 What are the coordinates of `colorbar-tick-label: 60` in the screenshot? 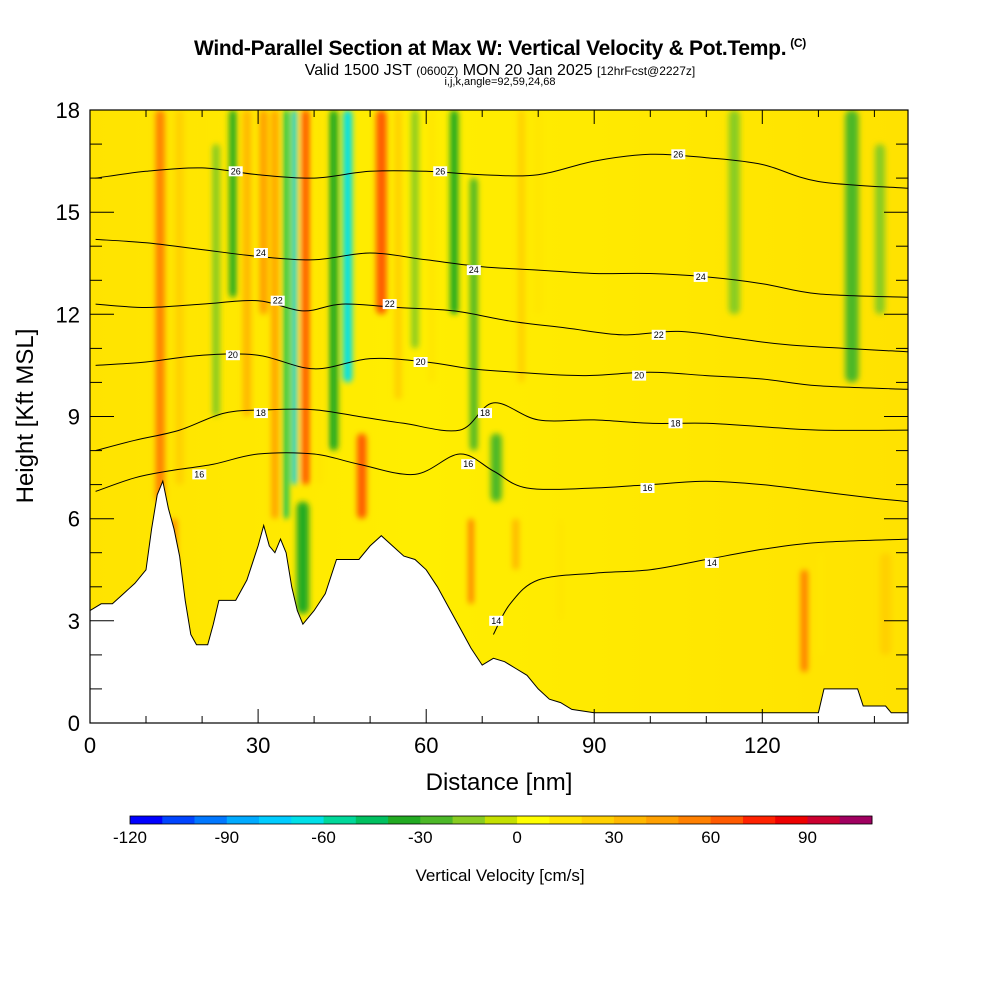 It's located at (710, 837).